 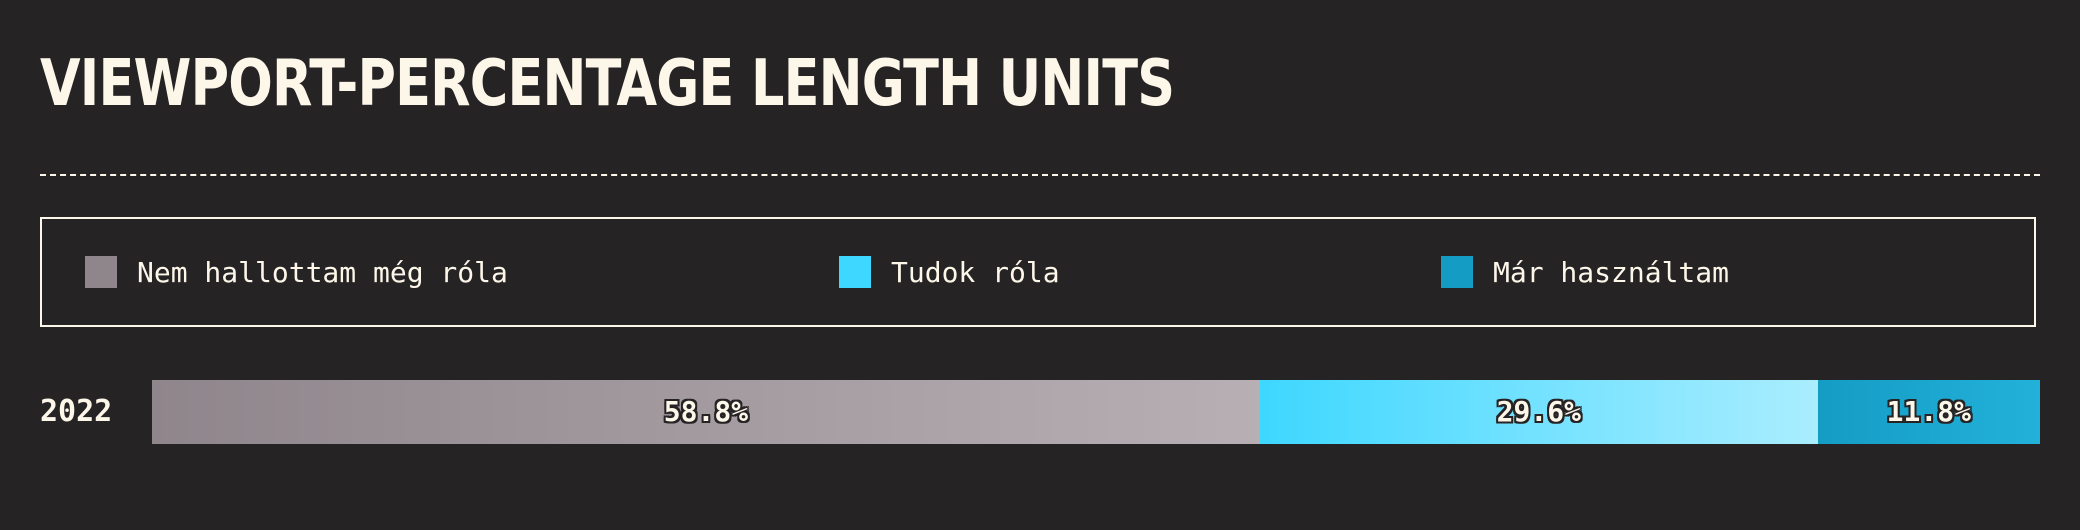 I want to click on legend-label-know-about: Tudok róla, so click(x=975, y=272).